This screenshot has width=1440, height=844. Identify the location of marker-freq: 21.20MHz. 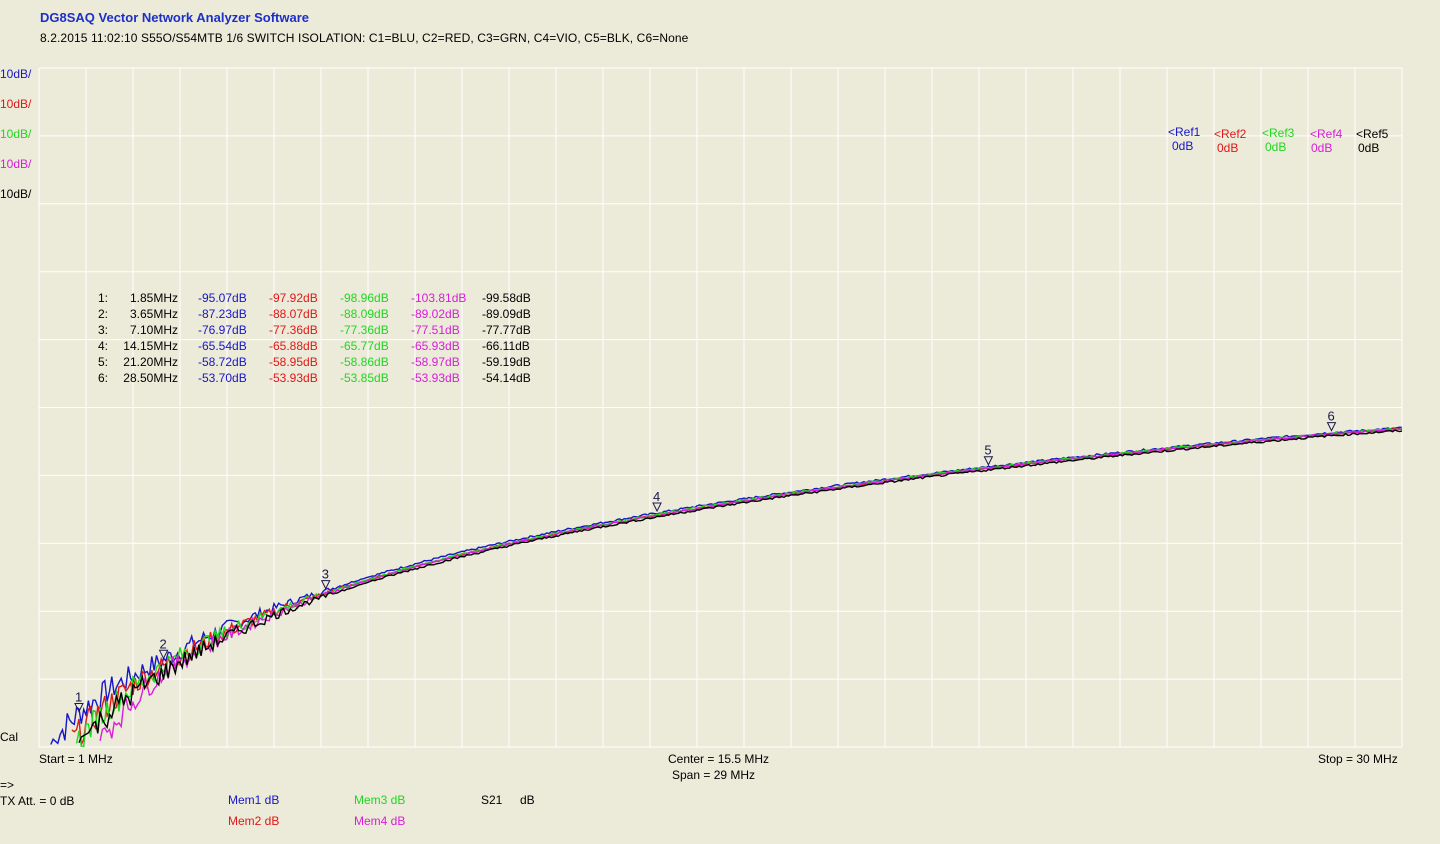
(150, 362).